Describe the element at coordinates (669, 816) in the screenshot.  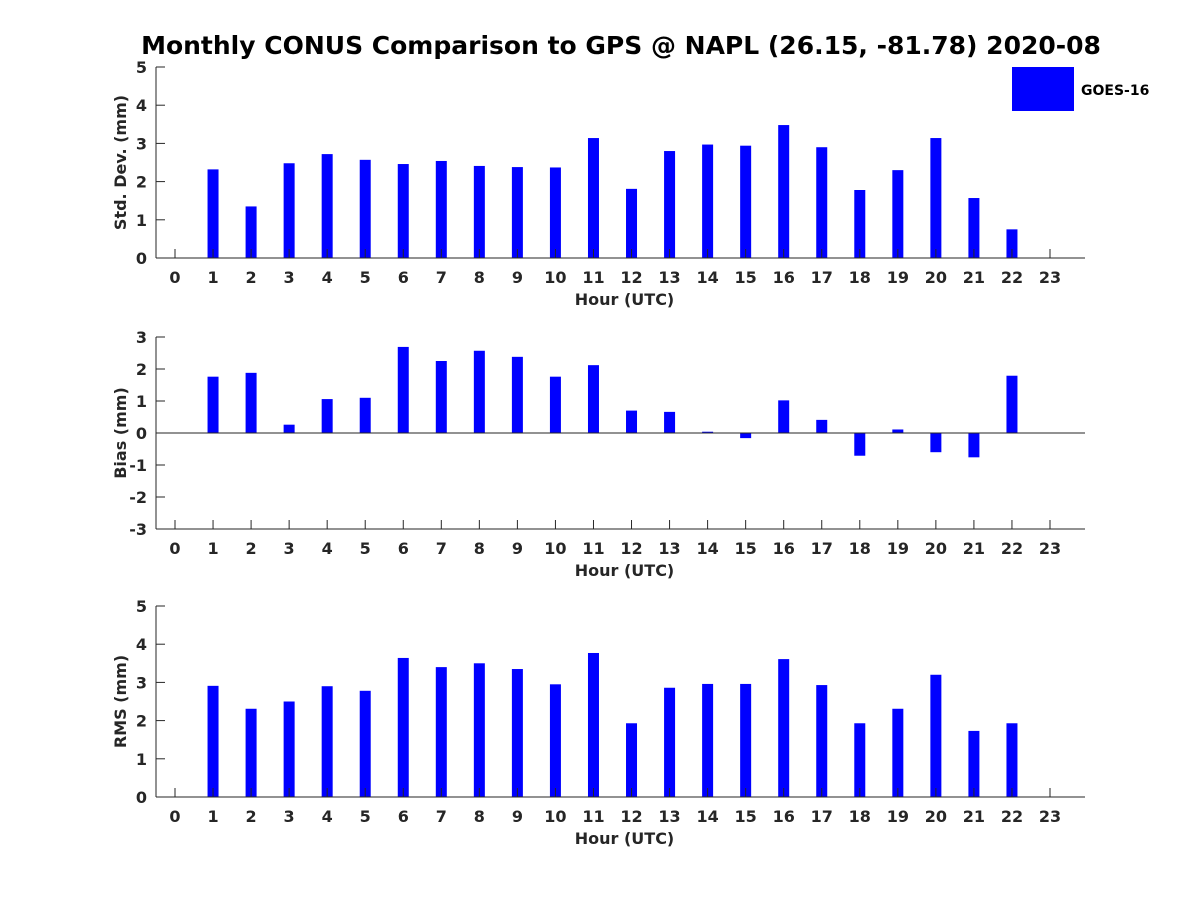
I see `x-tick-label: 13` at that location.